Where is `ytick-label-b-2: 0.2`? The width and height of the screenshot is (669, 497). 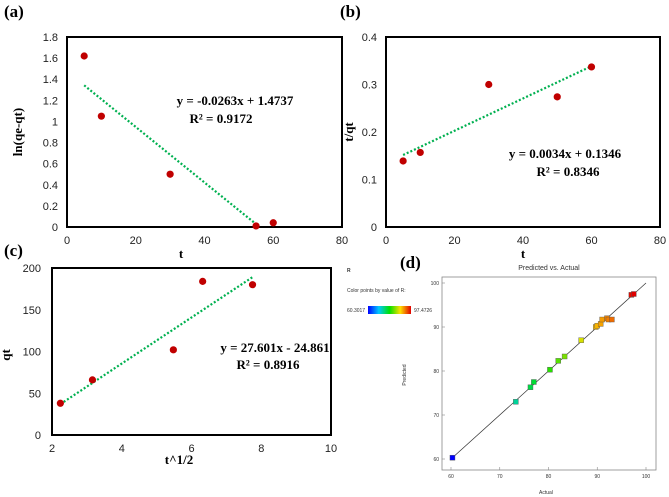 ytick-label-b-2: 0.2 is located at coordinates (369, 133).